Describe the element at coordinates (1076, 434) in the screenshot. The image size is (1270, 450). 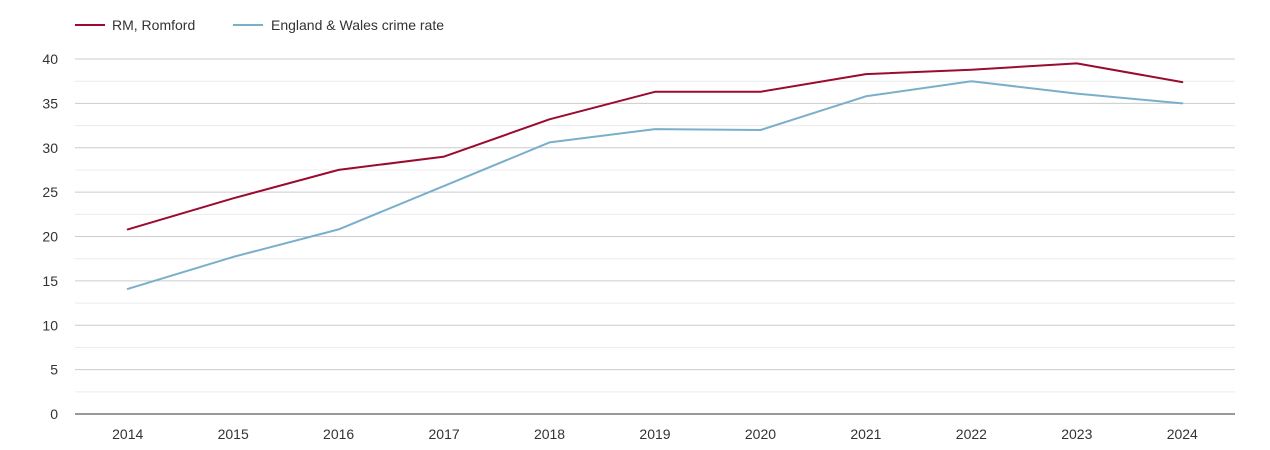
I see `x-tick-label: 2023` at that location.